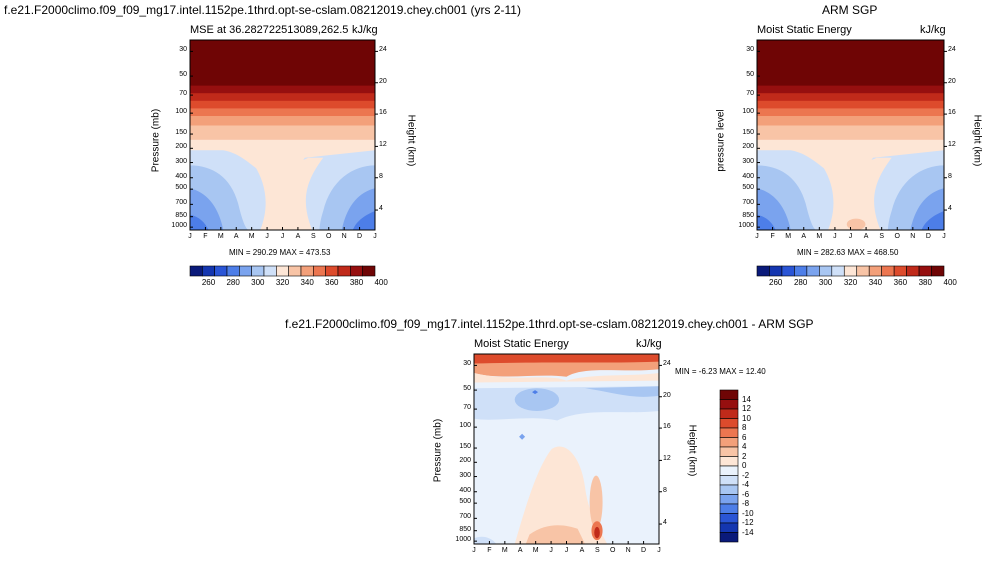 The width and height of the screenshot is (984, 564). I want to click on colorbar-tick-label: 260, so click(208, 282).